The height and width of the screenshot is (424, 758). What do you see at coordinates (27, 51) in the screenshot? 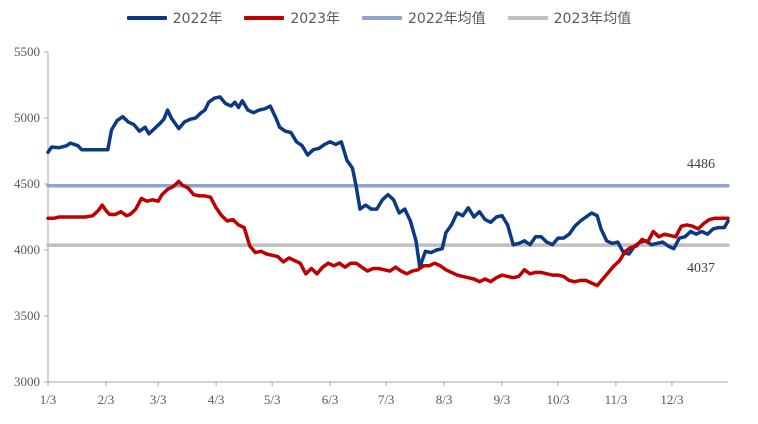
I see `y-tick-label: 5500` at bounding box center [27, 51].